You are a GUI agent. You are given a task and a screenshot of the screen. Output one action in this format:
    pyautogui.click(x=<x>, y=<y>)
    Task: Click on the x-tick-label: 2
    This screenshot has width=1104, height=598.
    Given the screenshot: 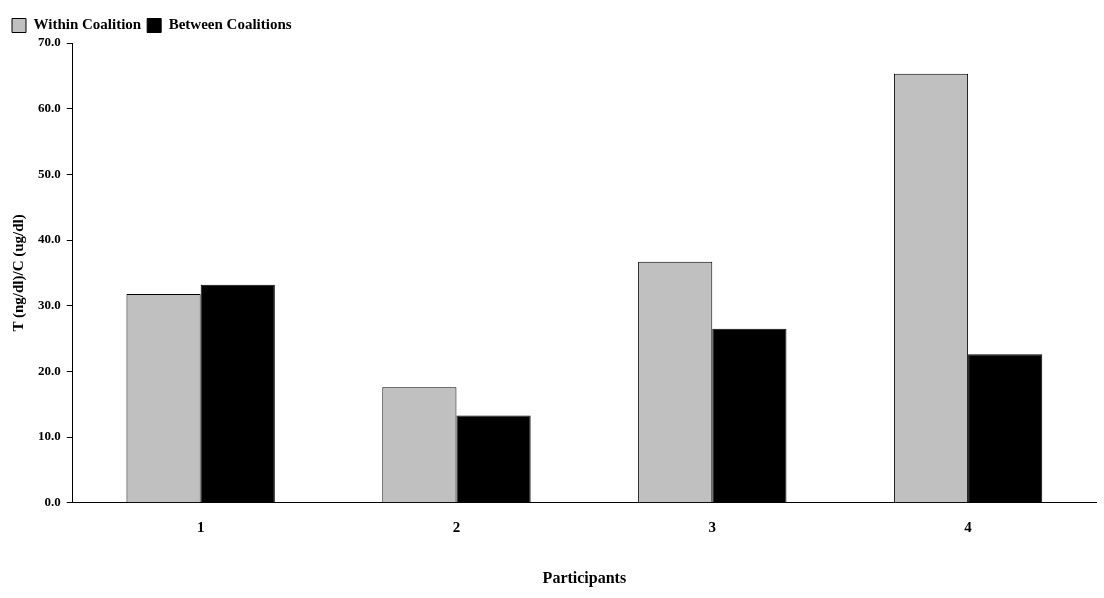 What is the action you would take?
    pyautogui.click(x=456, y=526)
    